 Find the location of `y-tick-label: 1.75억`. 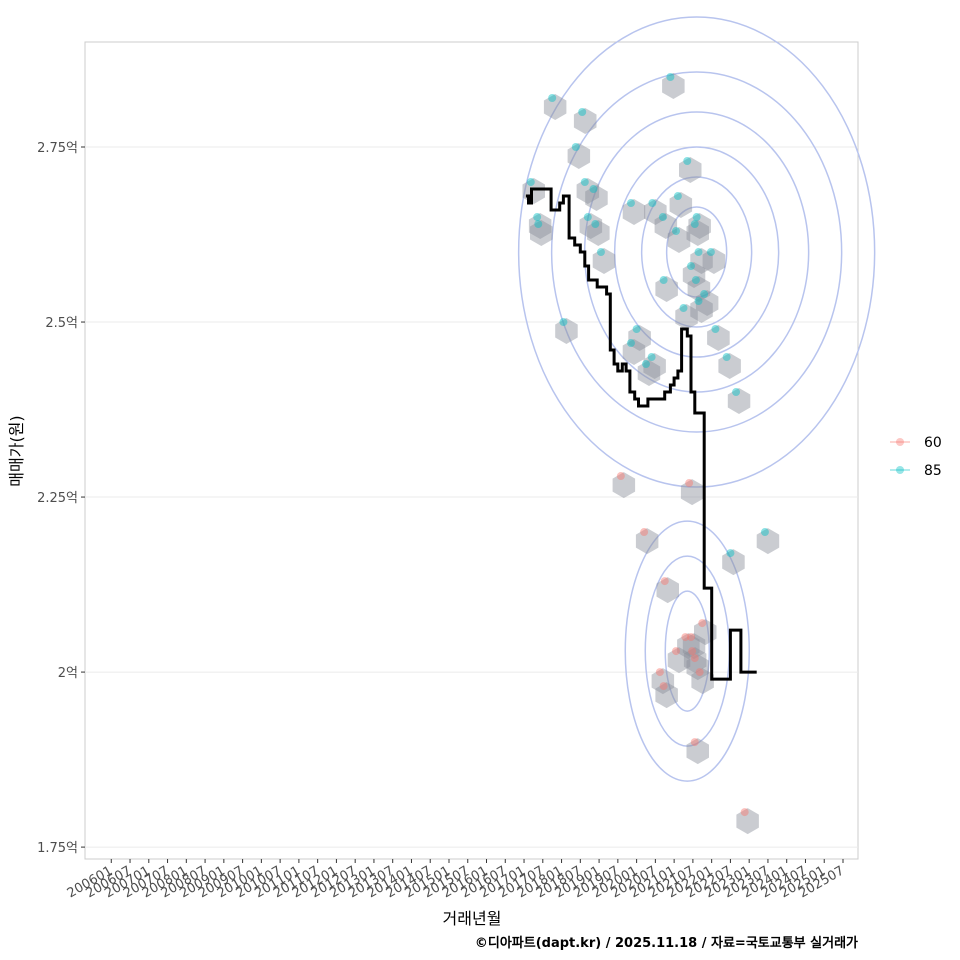

y-tick-label: 1.75억 is located at coordinates (57, 848).